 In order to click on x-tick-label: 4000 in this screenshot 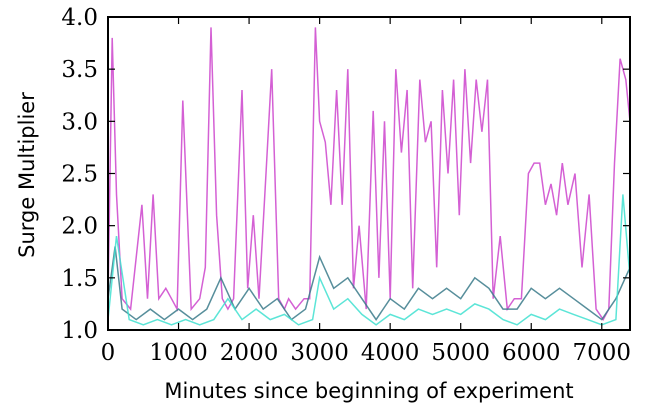, I will do `click(390, 353)`.